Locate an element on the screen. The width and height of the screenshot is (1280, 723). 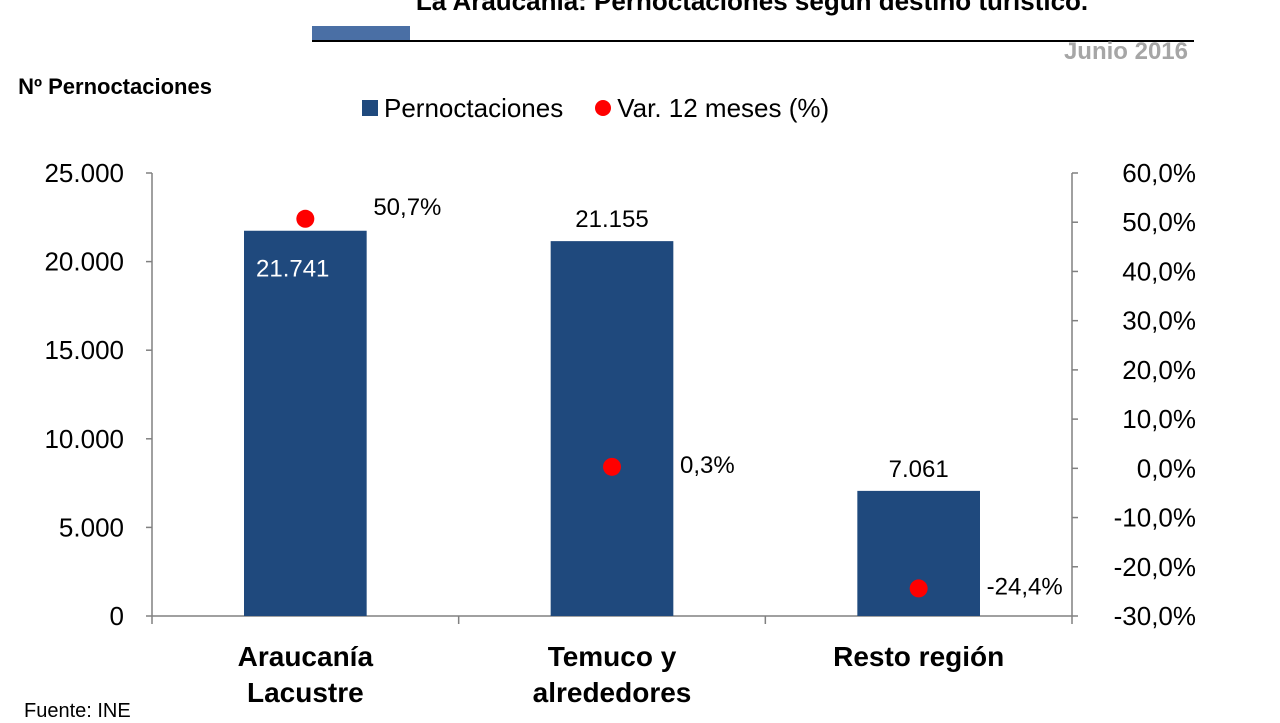
chart-subtitle: Junio 2016 is located at coordinates (1125, 51).